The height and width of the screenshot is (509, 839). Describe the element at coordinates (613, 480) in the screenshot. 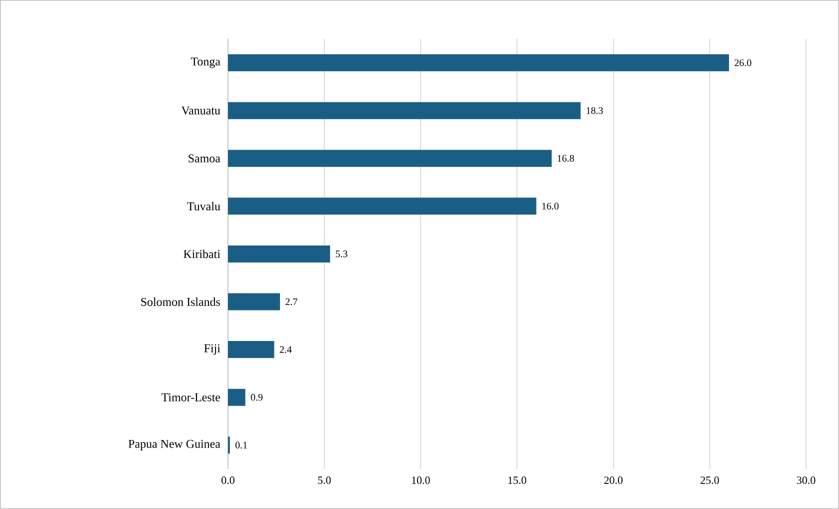

I see `x-tick-label: 20.0` at that location.